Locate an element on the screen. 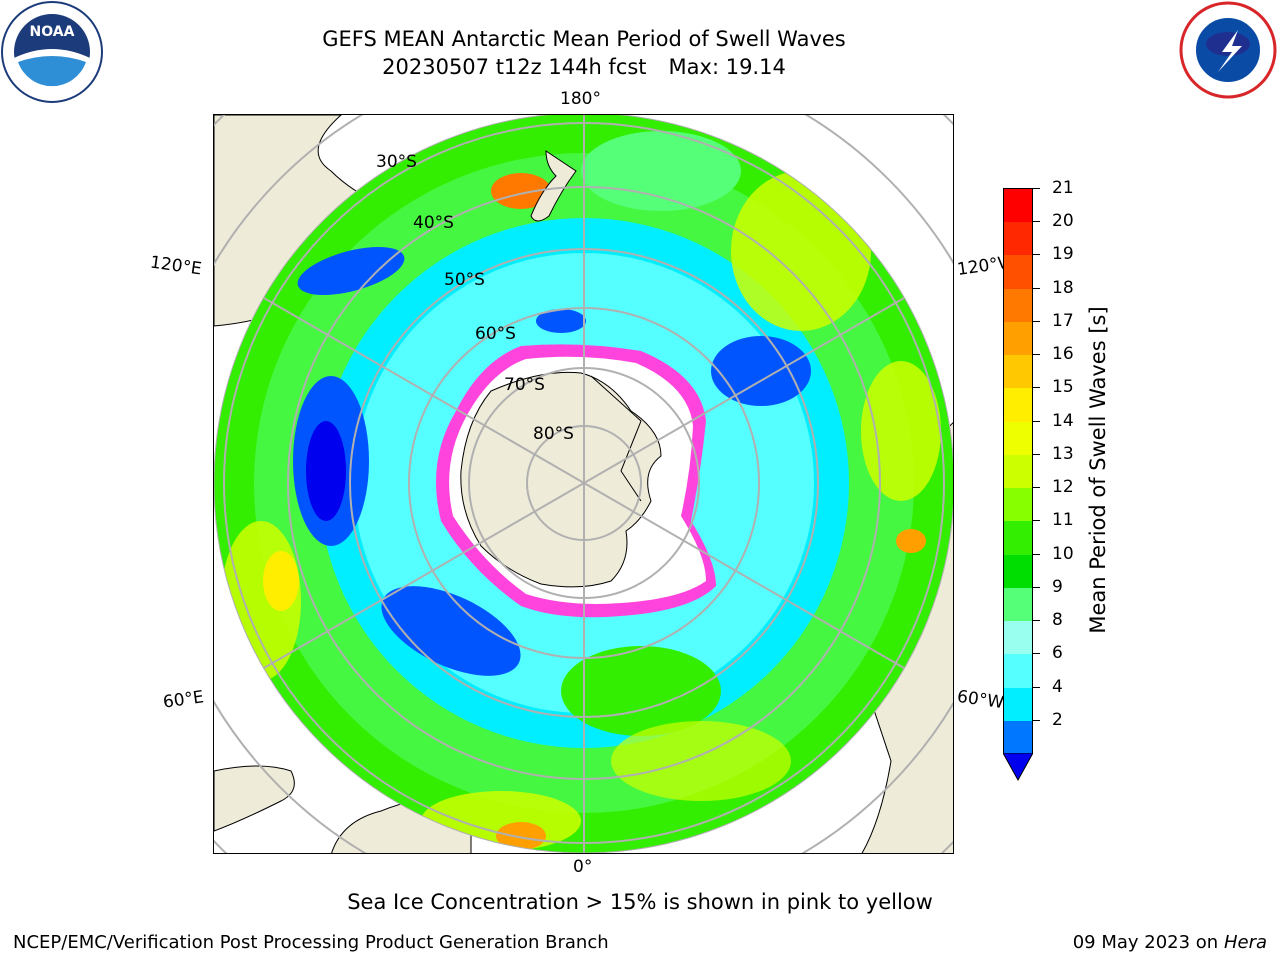  lat-label-70s: 70°S is located at coordinates (524, 385).